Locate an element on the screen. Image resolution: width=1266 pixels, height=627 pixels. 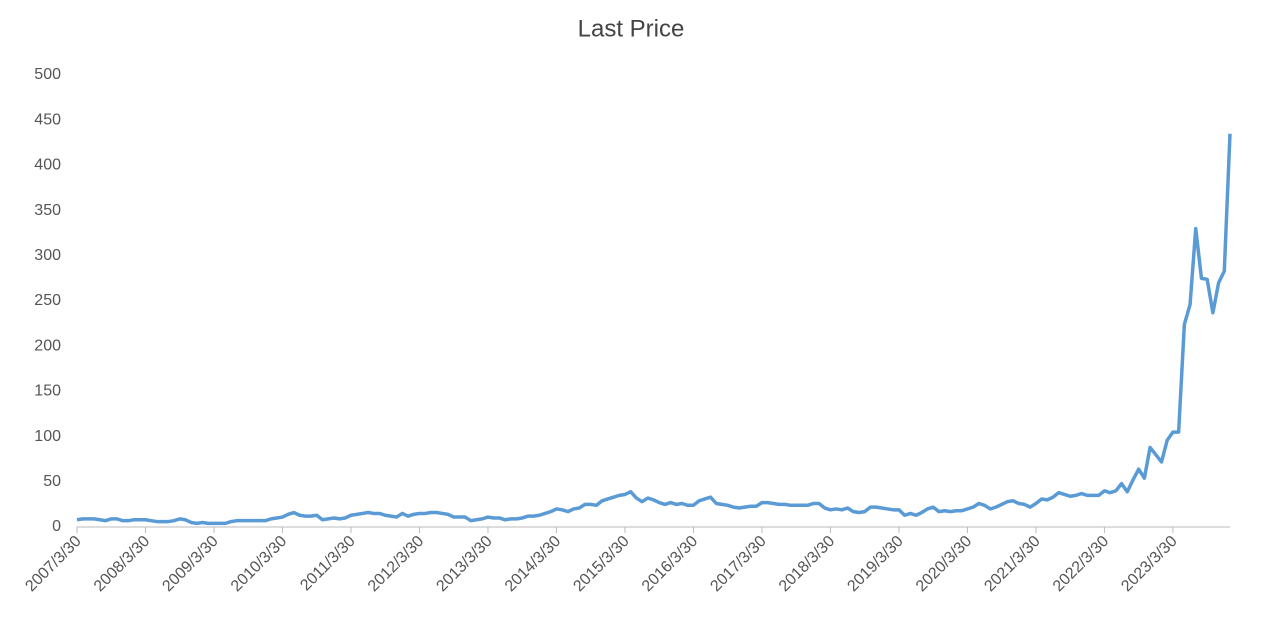
x-tick-label: 2013/3/30 is located at coordinates (464, 564).